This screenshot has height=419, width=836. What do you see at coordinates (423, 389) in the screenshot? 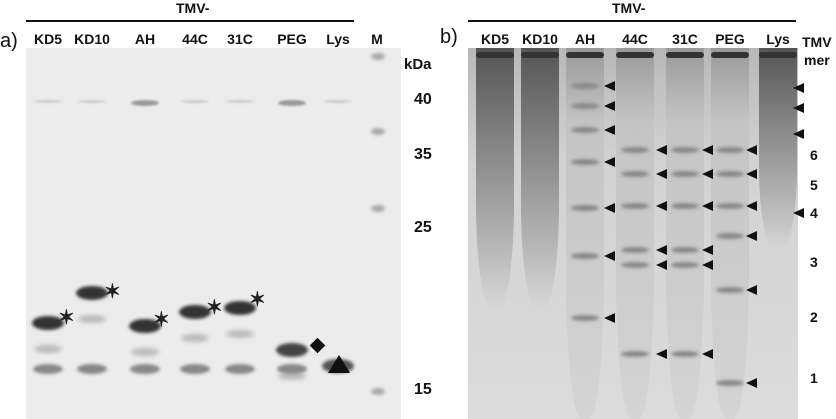
I see `marker-label: 15` at bounding box center [423, 389].